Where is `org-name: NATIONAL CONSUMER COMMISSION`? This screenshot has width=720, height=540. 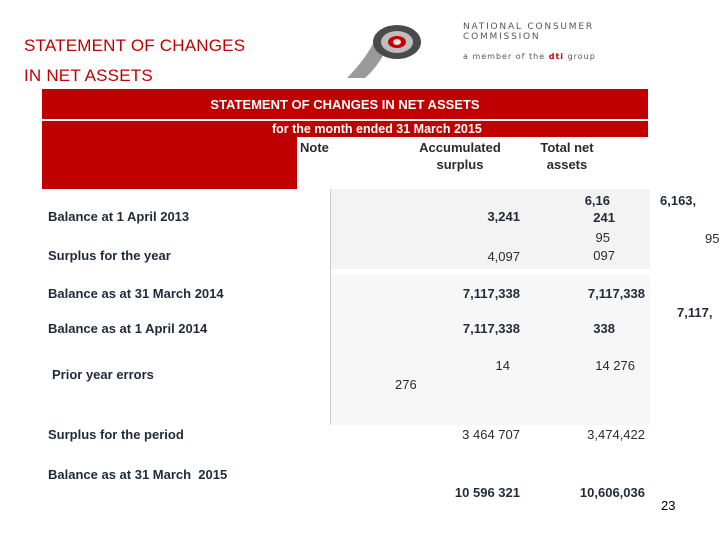 org-name: NATIONAL CONSUMER COMMISSION is located at coordinates (528, 32).